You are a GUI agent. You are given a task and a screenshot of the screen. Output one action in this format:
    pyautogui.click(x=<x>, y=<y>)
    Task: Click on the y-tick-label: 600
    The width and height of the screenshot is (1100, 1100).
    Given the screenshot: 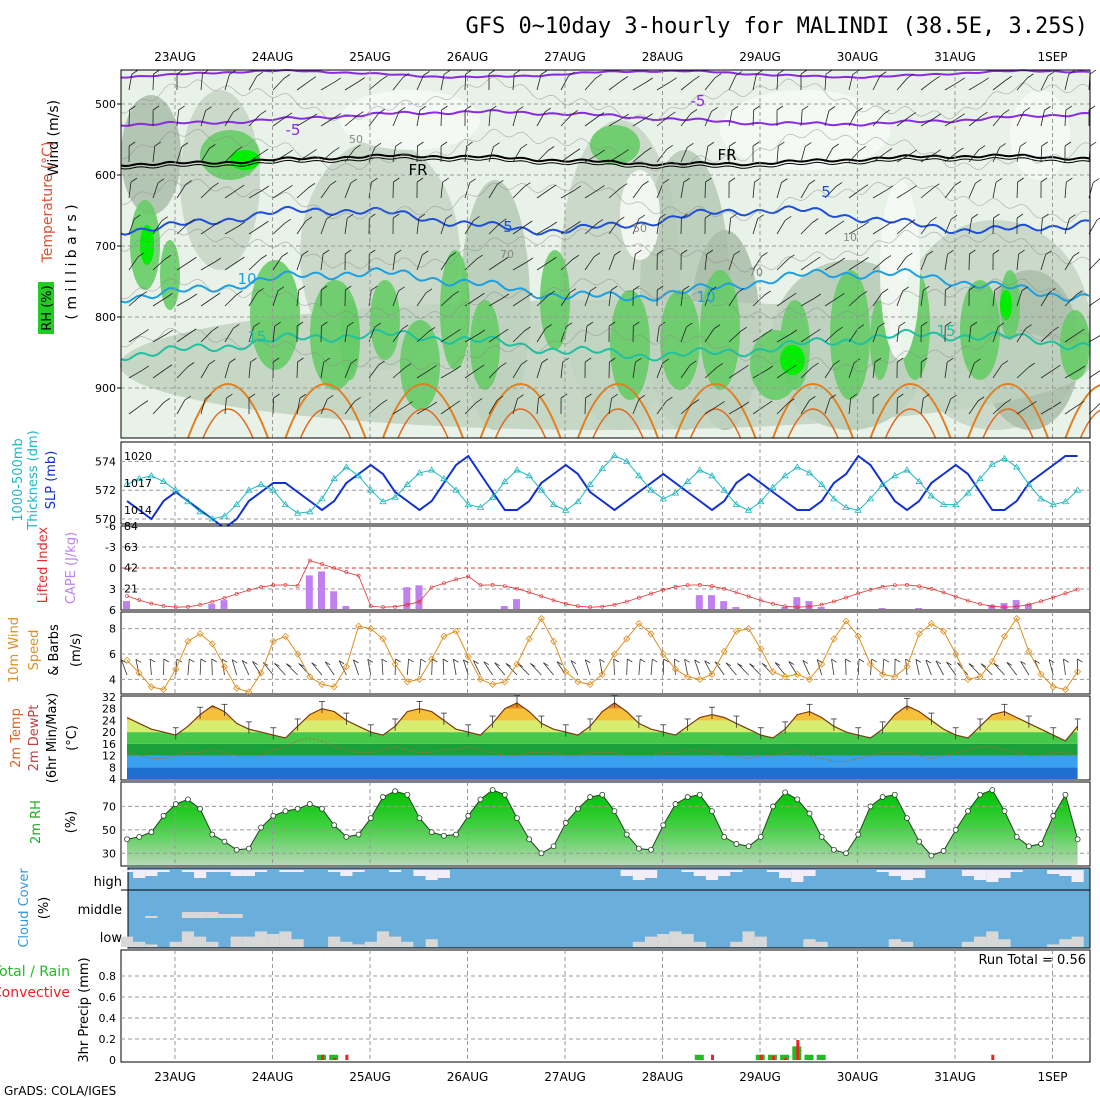 What is the action you would take?
    pyautogui.click(x=105, y=175)
    